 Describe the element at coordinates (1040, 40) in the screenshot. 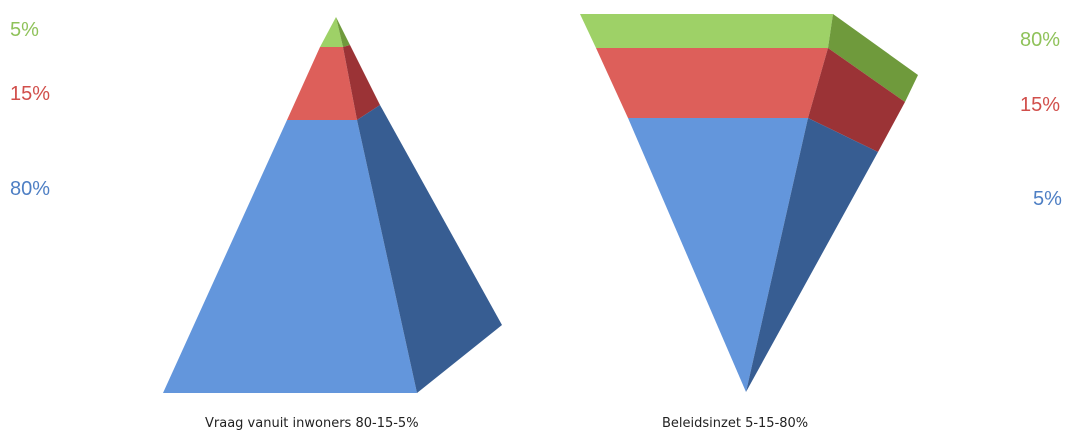

I see `right-label-top: 80%` at that location.